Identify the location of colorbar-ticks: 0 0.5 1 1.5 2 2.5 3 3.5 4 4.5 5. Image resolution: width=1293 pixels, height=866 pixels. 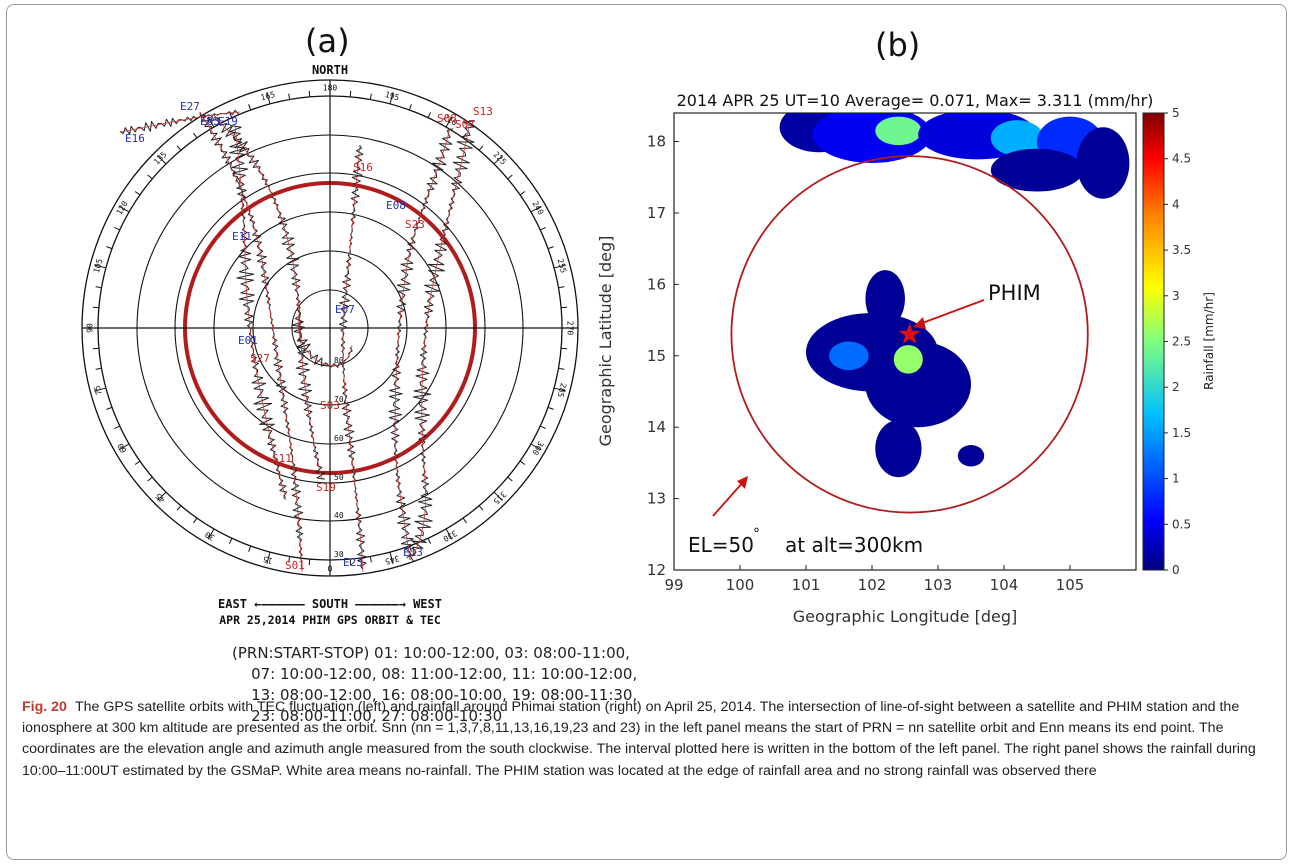
(1177, 341).